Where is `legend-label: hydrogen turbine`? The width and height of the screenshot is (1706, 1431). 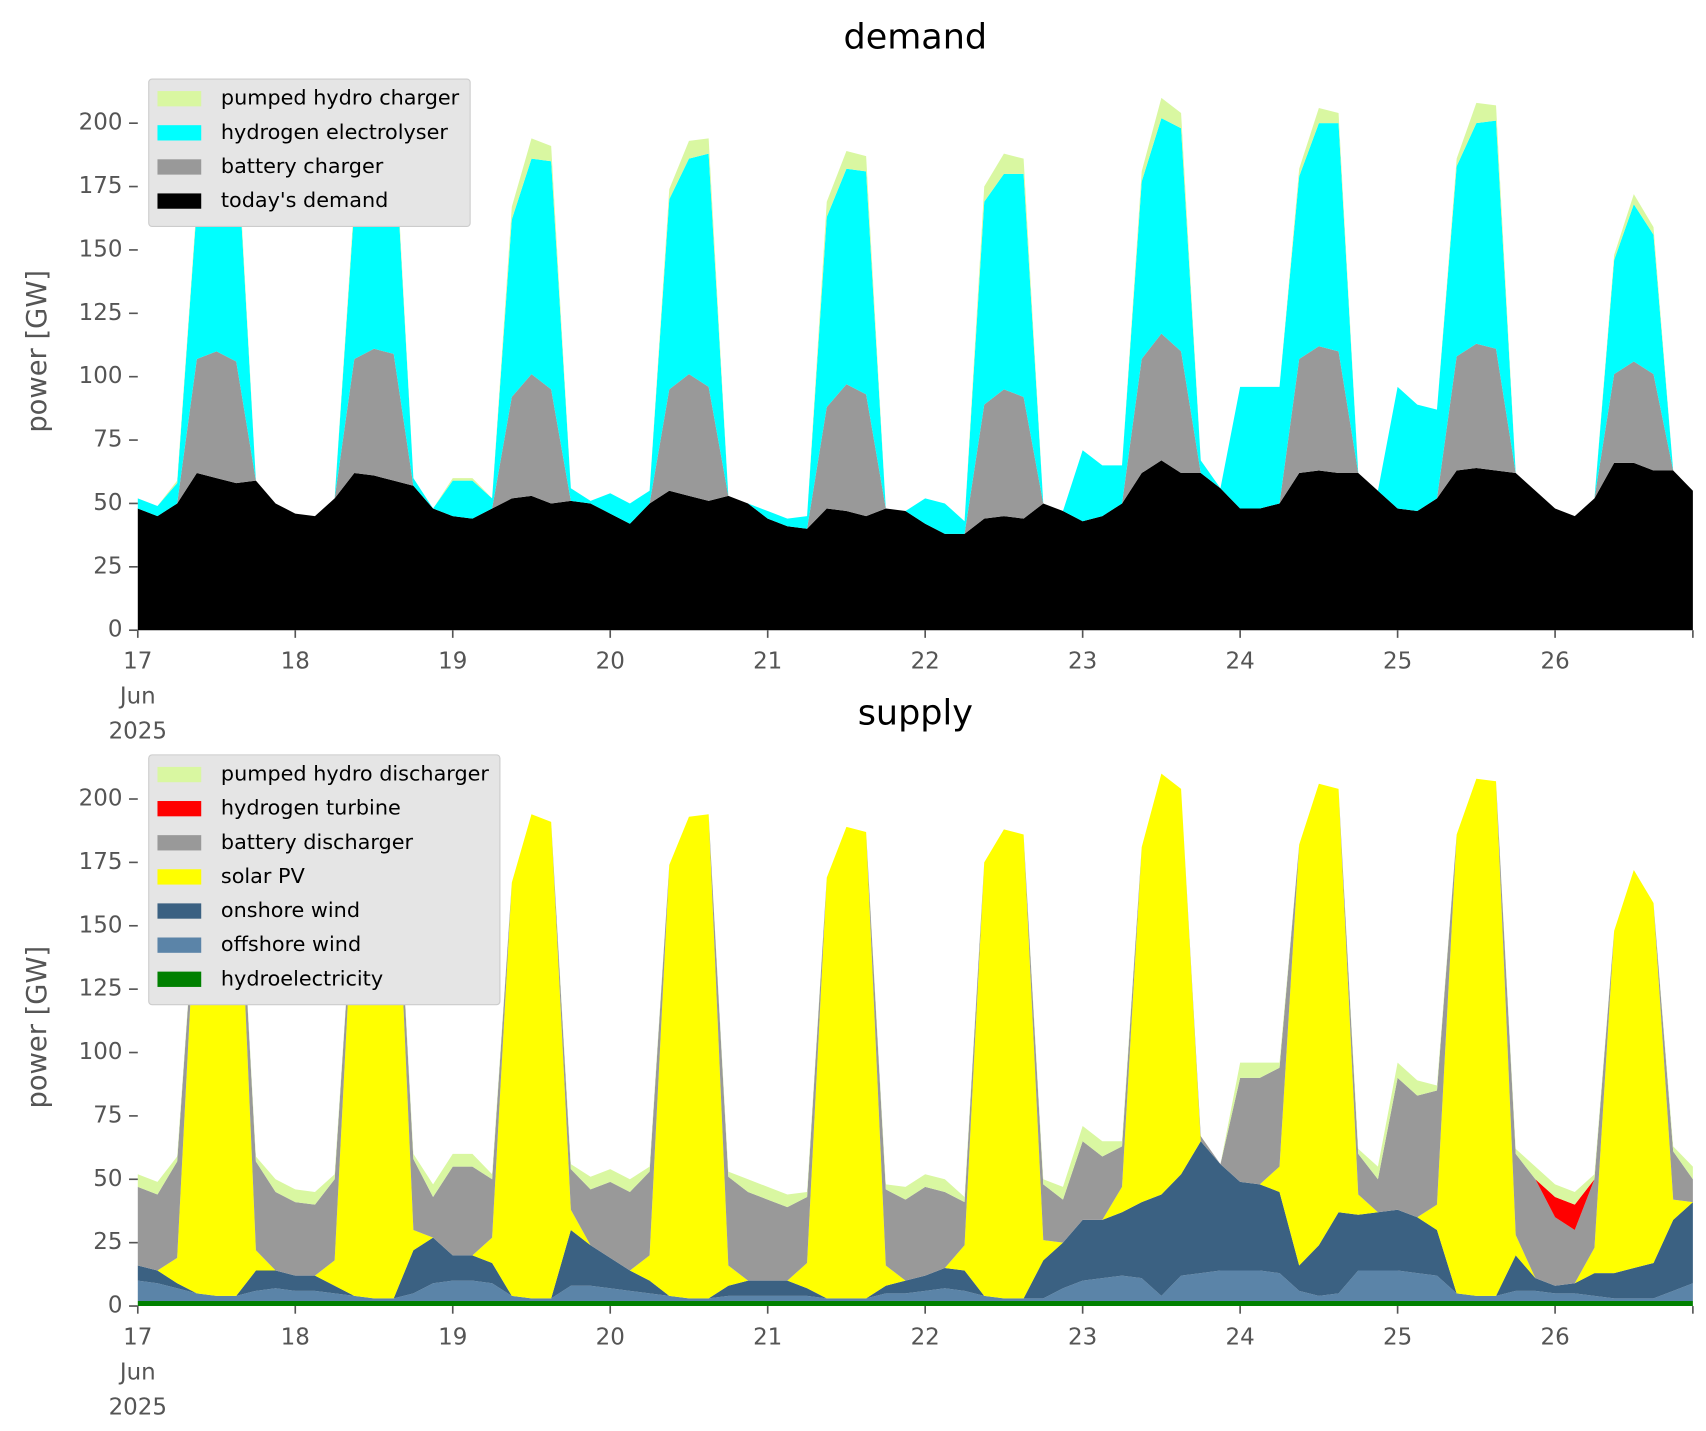
legend-label: hydrogen turbine is located at coordinates (311, 808).